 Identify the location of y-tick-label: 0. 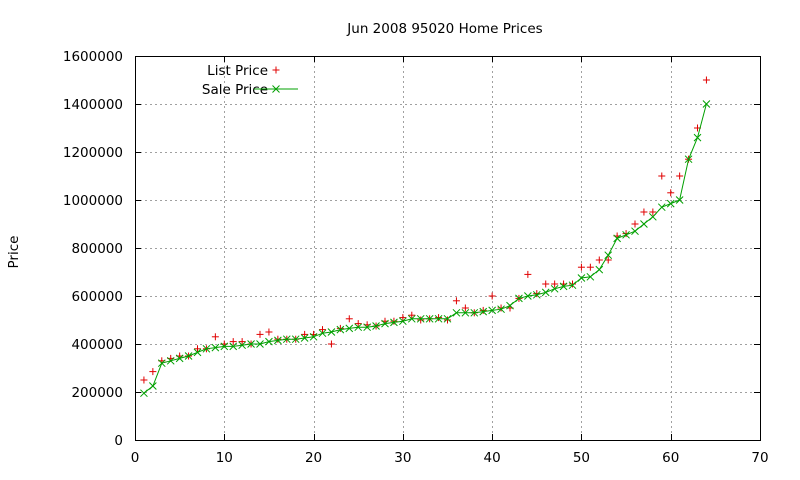
(118, 441).